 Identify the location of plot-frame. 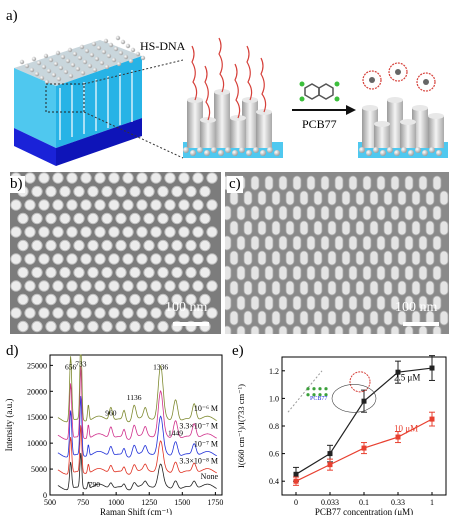
(364, 426).